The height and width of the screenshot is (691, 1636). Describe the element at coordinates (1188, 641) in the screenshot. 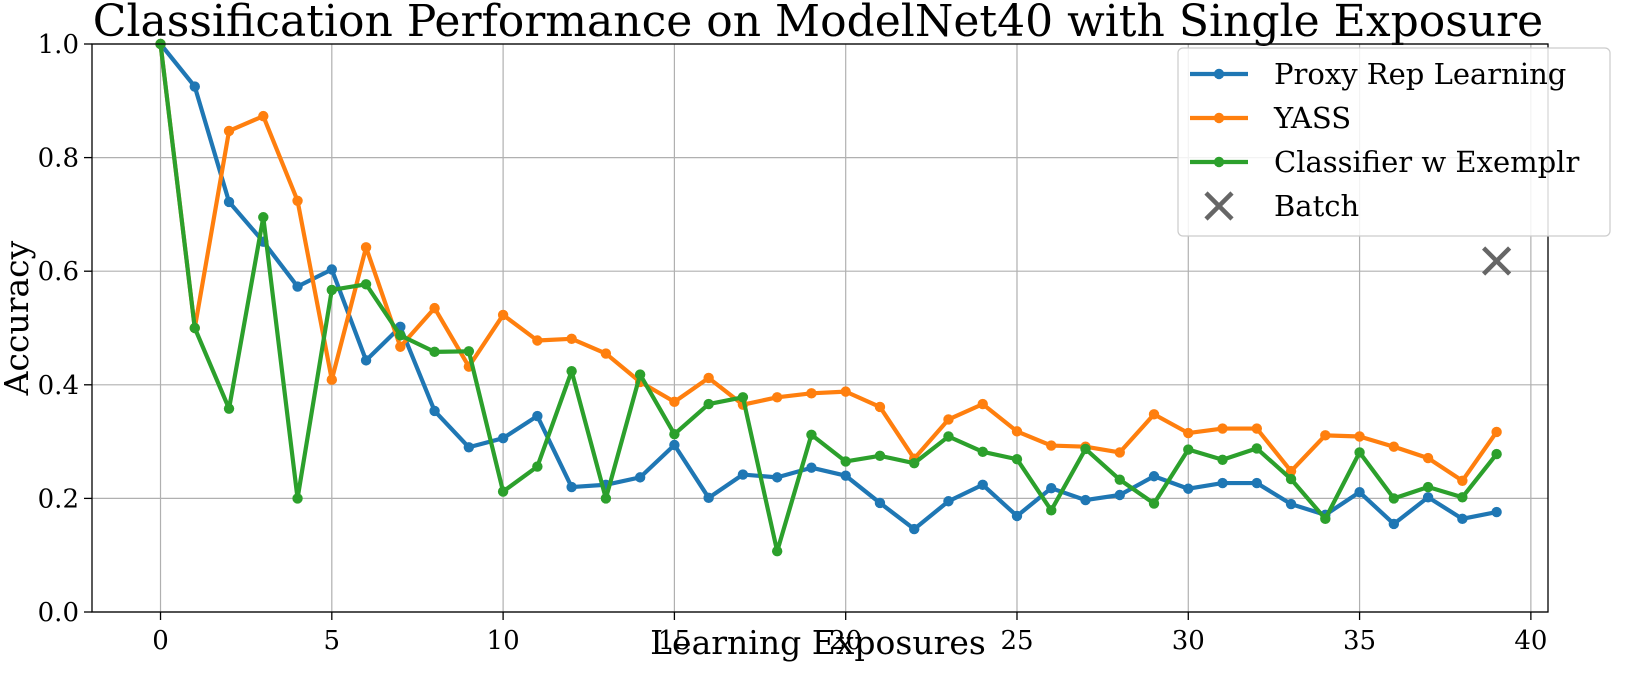

I see `x-tick-label: 30` at that location.